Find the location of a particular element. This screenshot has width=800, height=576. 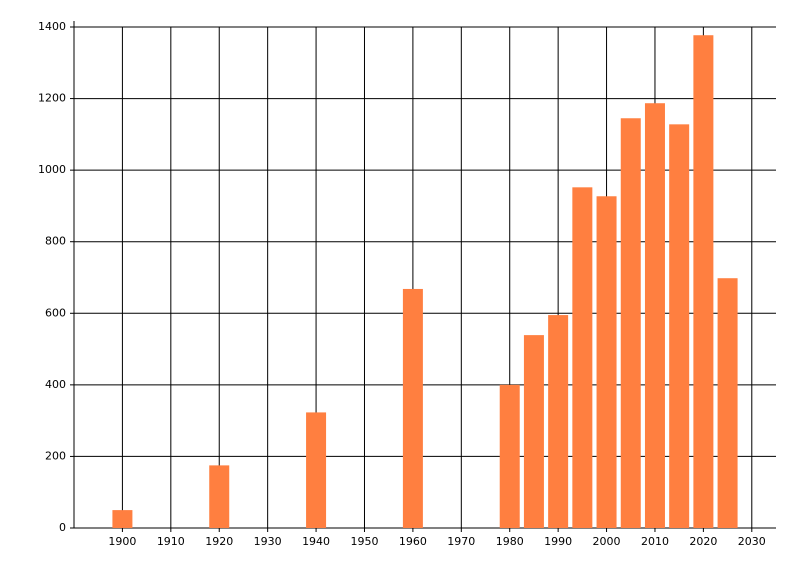

x-tick-label: 2020 is located at coordinates (703, 541).